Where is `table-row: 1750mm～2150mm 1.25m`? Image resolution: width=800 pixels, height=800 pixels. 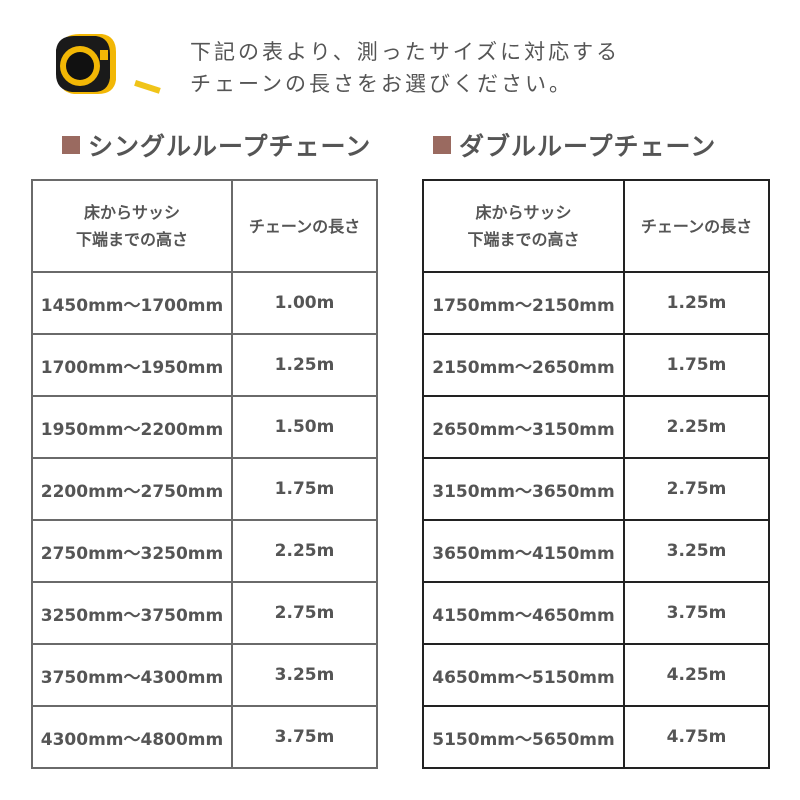 table-row: 1750mm～2150mm 1.25m is located at coordinates (596, 303).